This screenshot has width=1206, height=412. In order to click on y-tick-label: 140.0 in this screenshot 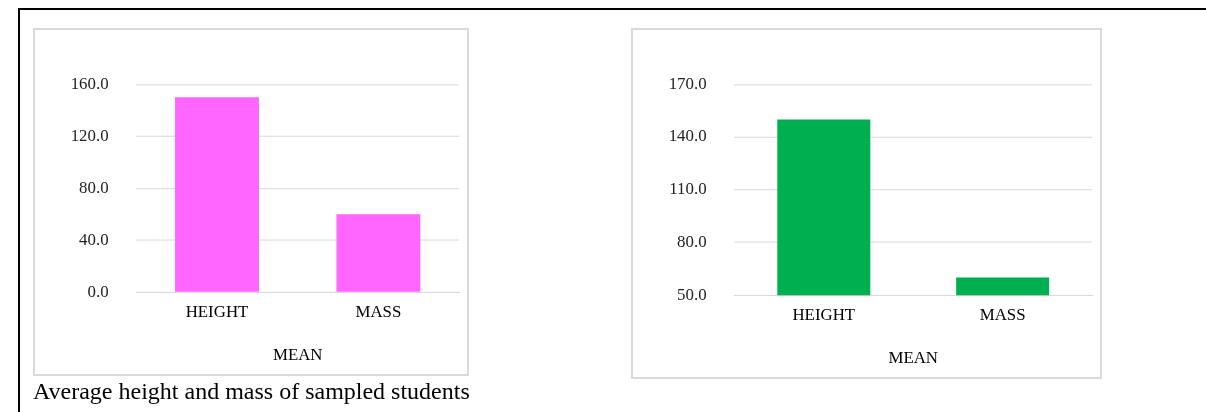, I will do `click(687, 136)`.